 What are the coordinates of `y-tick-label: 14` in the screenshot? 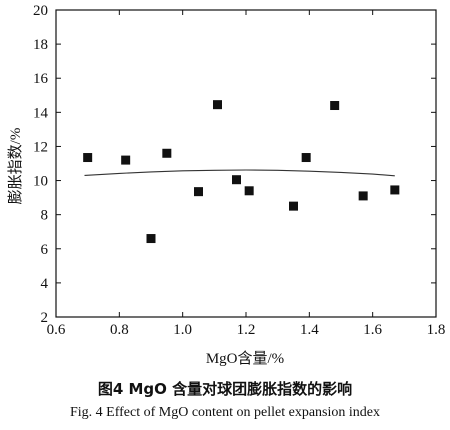 It's located at (41, 113).